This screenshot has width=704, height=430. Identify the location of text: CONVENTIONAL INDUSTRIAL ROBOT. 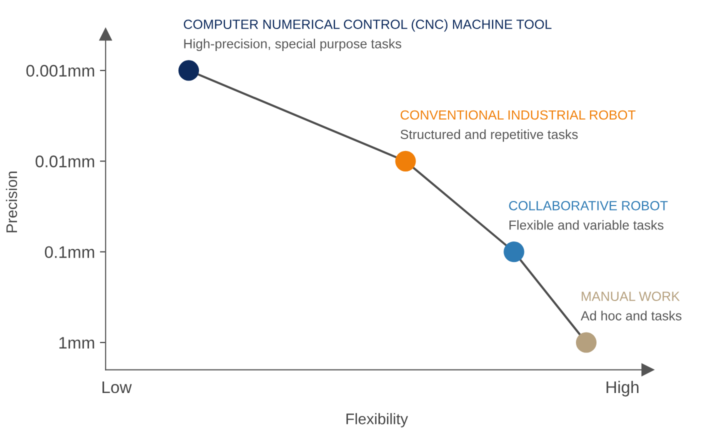
(518, 115).